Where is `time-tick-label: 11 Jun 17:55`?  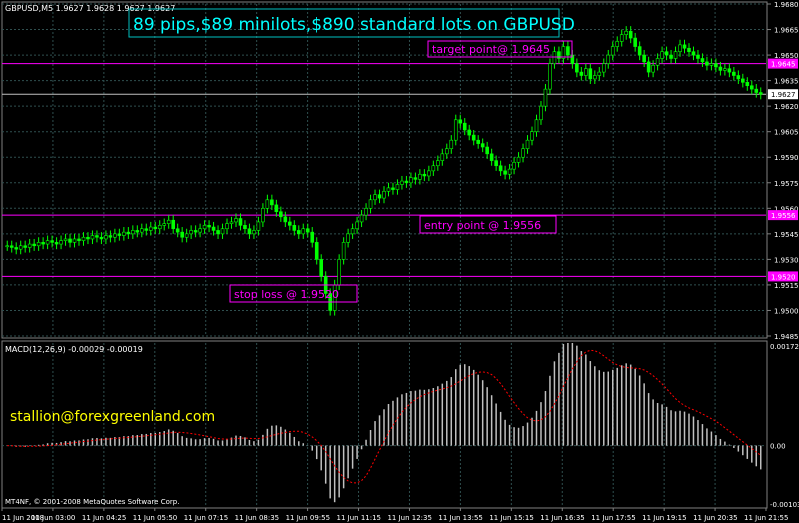 time-tick-label: 11 Jun 17:55 is located at coordinates (613, 518).